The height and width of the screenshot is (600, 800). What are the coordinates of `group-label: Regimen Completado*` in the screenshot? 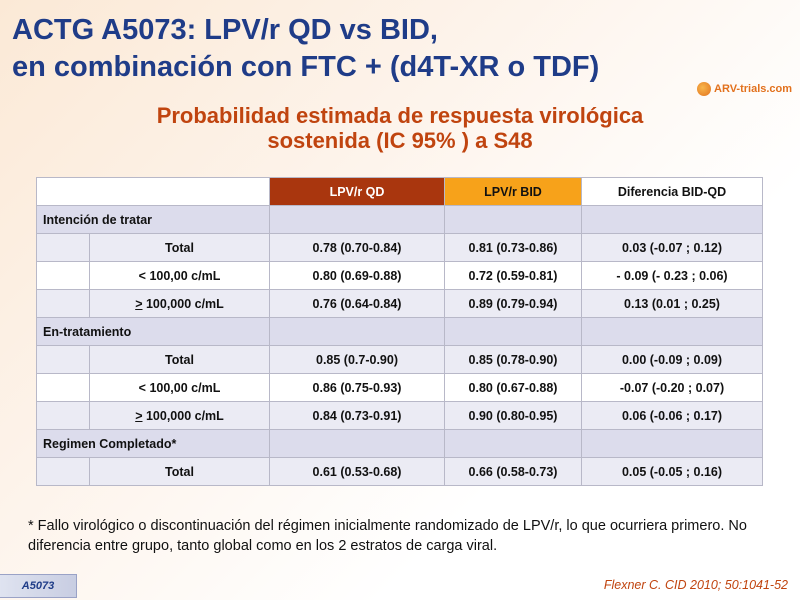 It's located at (153, 443).